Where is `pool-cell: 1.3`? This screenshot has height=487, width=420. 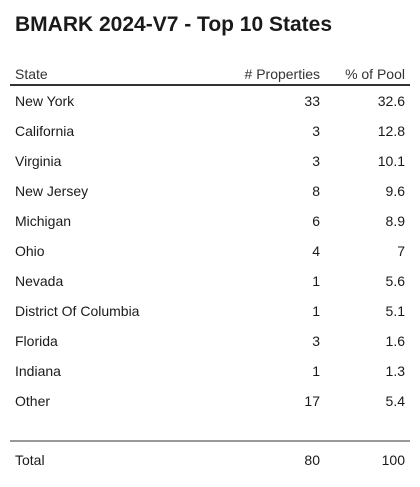
pool-cell: 1.3 is located at coordinates (395, 371).